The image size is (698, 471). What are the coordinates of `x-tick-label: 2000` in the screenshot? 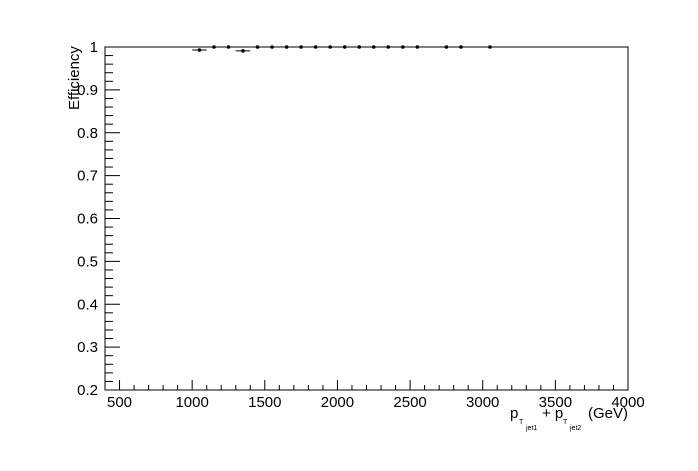 It's located at (337, 402).